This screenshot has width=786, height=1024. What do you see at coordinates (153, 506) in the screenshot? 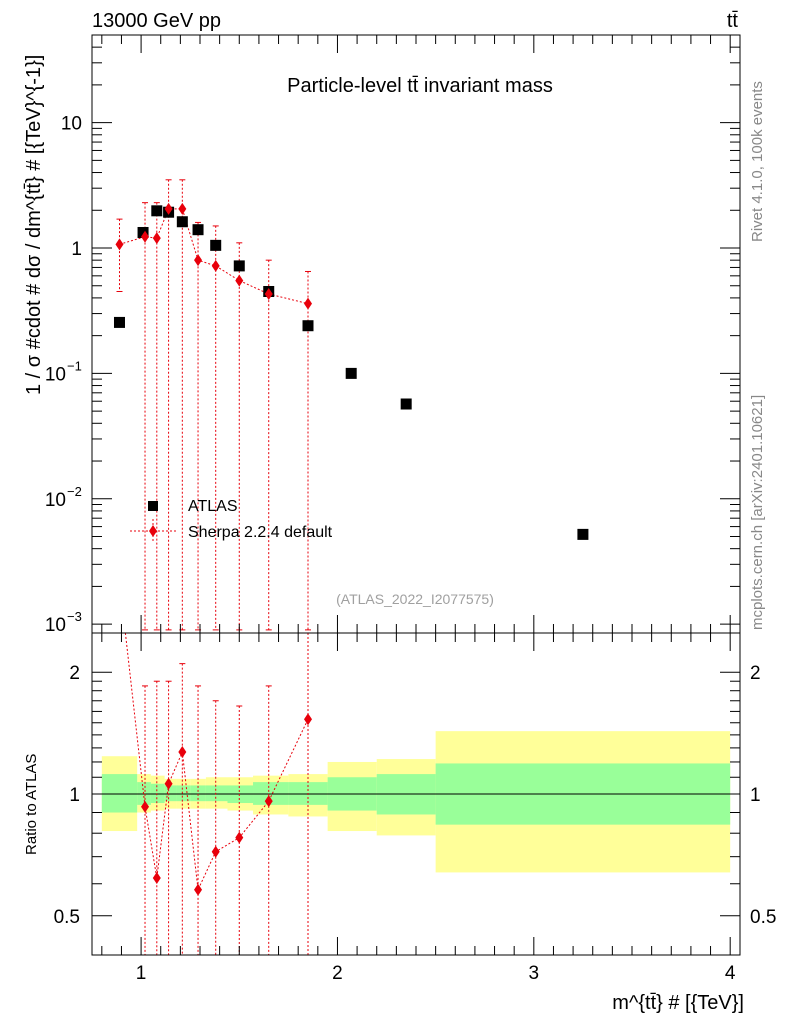
I see `legend-atlas-marker` at bounding box center [153, 506].